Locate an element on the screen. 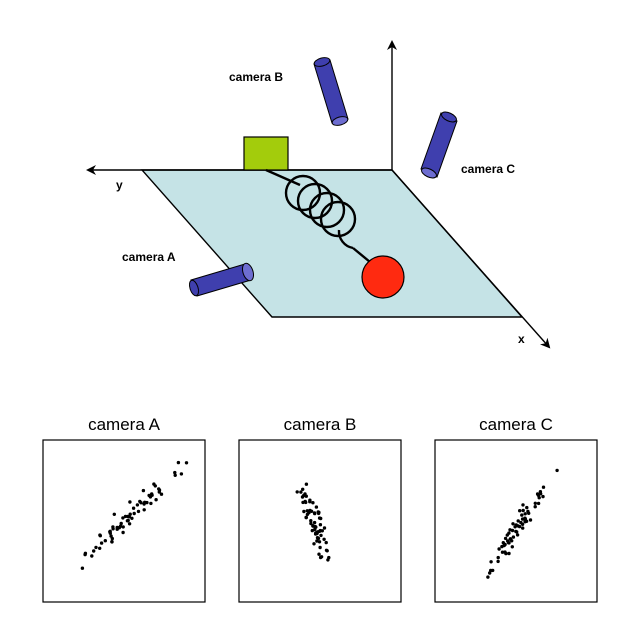  scatter-points-camera-c is located at coordinates (522, 523).